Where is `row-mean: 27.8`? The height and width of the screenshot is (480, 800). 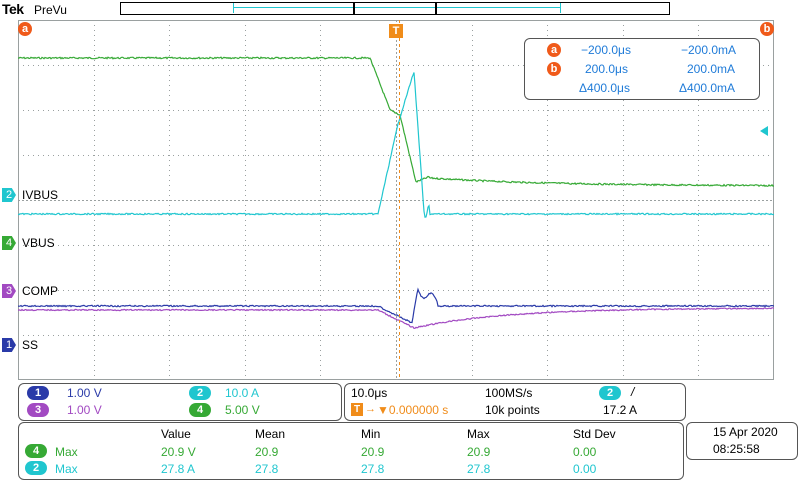
row-mean: 27.8 is located at coordinates (267, 469).